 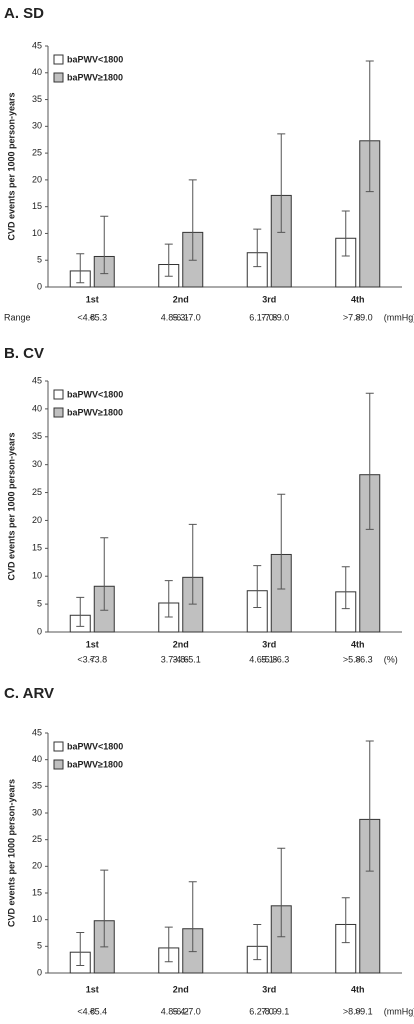 I want to click on range-label: >8.0, so click(x=352, y=1011).